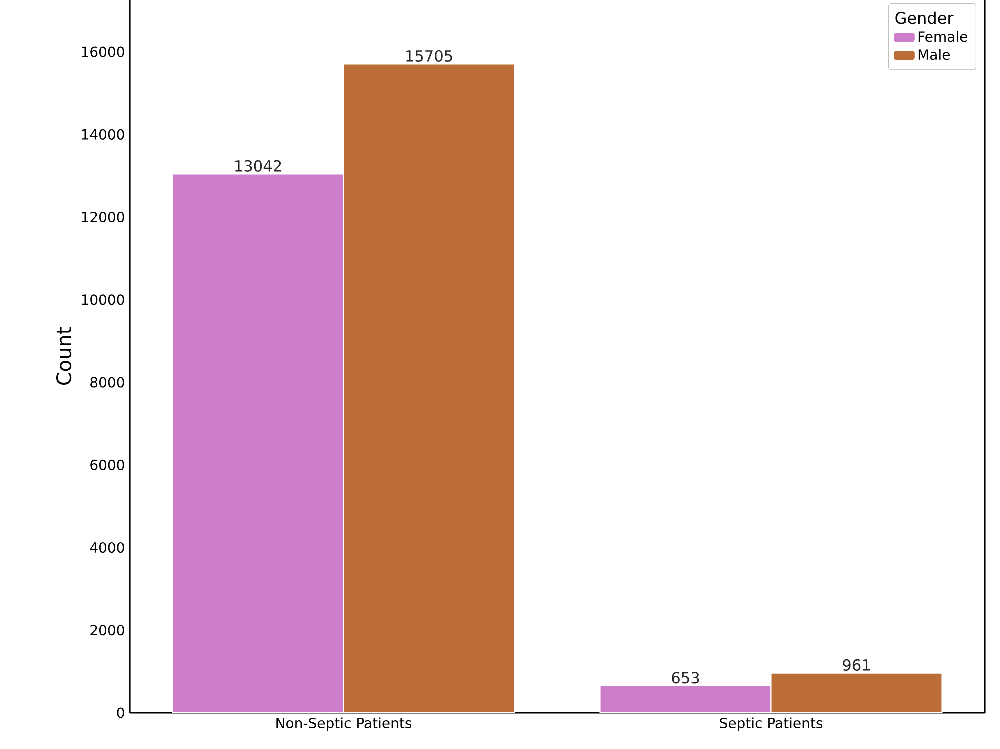 The image size is (1000, 749). I want to click on y-tick-label: 14000, so click(103, 134).